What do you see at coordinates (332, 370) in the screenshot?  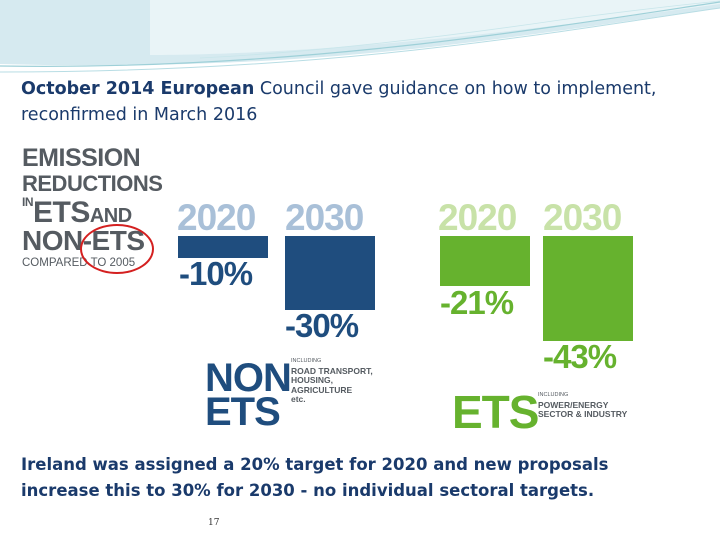 I see `non-ets-sector: ROAD TRANSPORT,` at bounding box center [332, 370].